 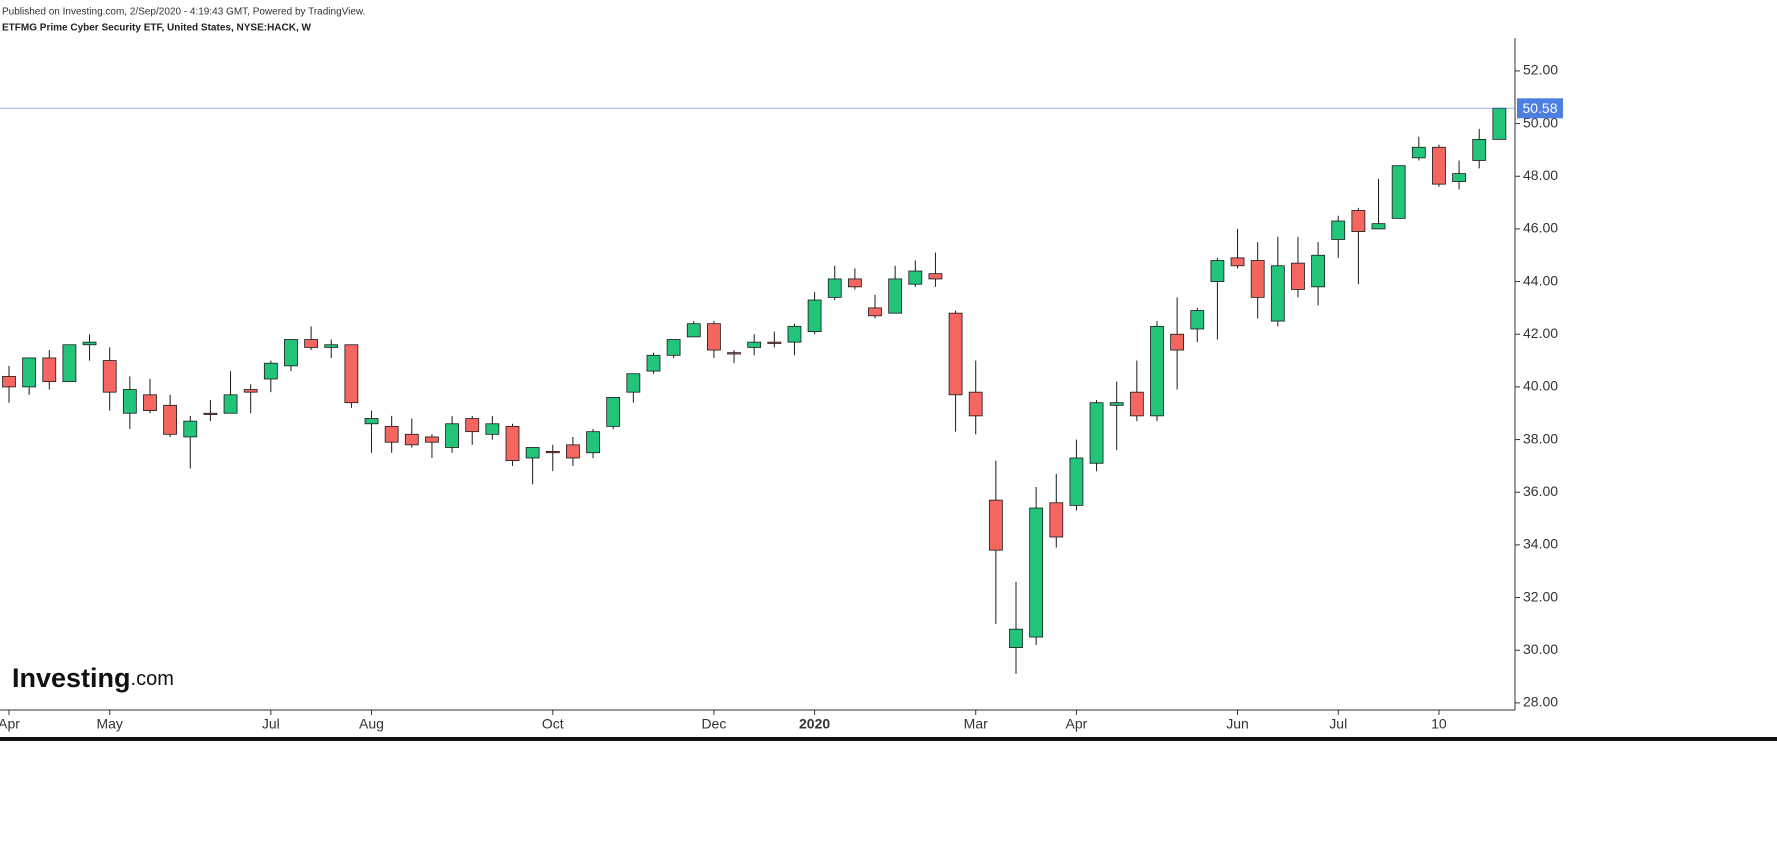 What do you see at coordinates (1540, 70) in the screenshot?
I see `y-tick-label: 52.00` at bounding box center [1540, 70].